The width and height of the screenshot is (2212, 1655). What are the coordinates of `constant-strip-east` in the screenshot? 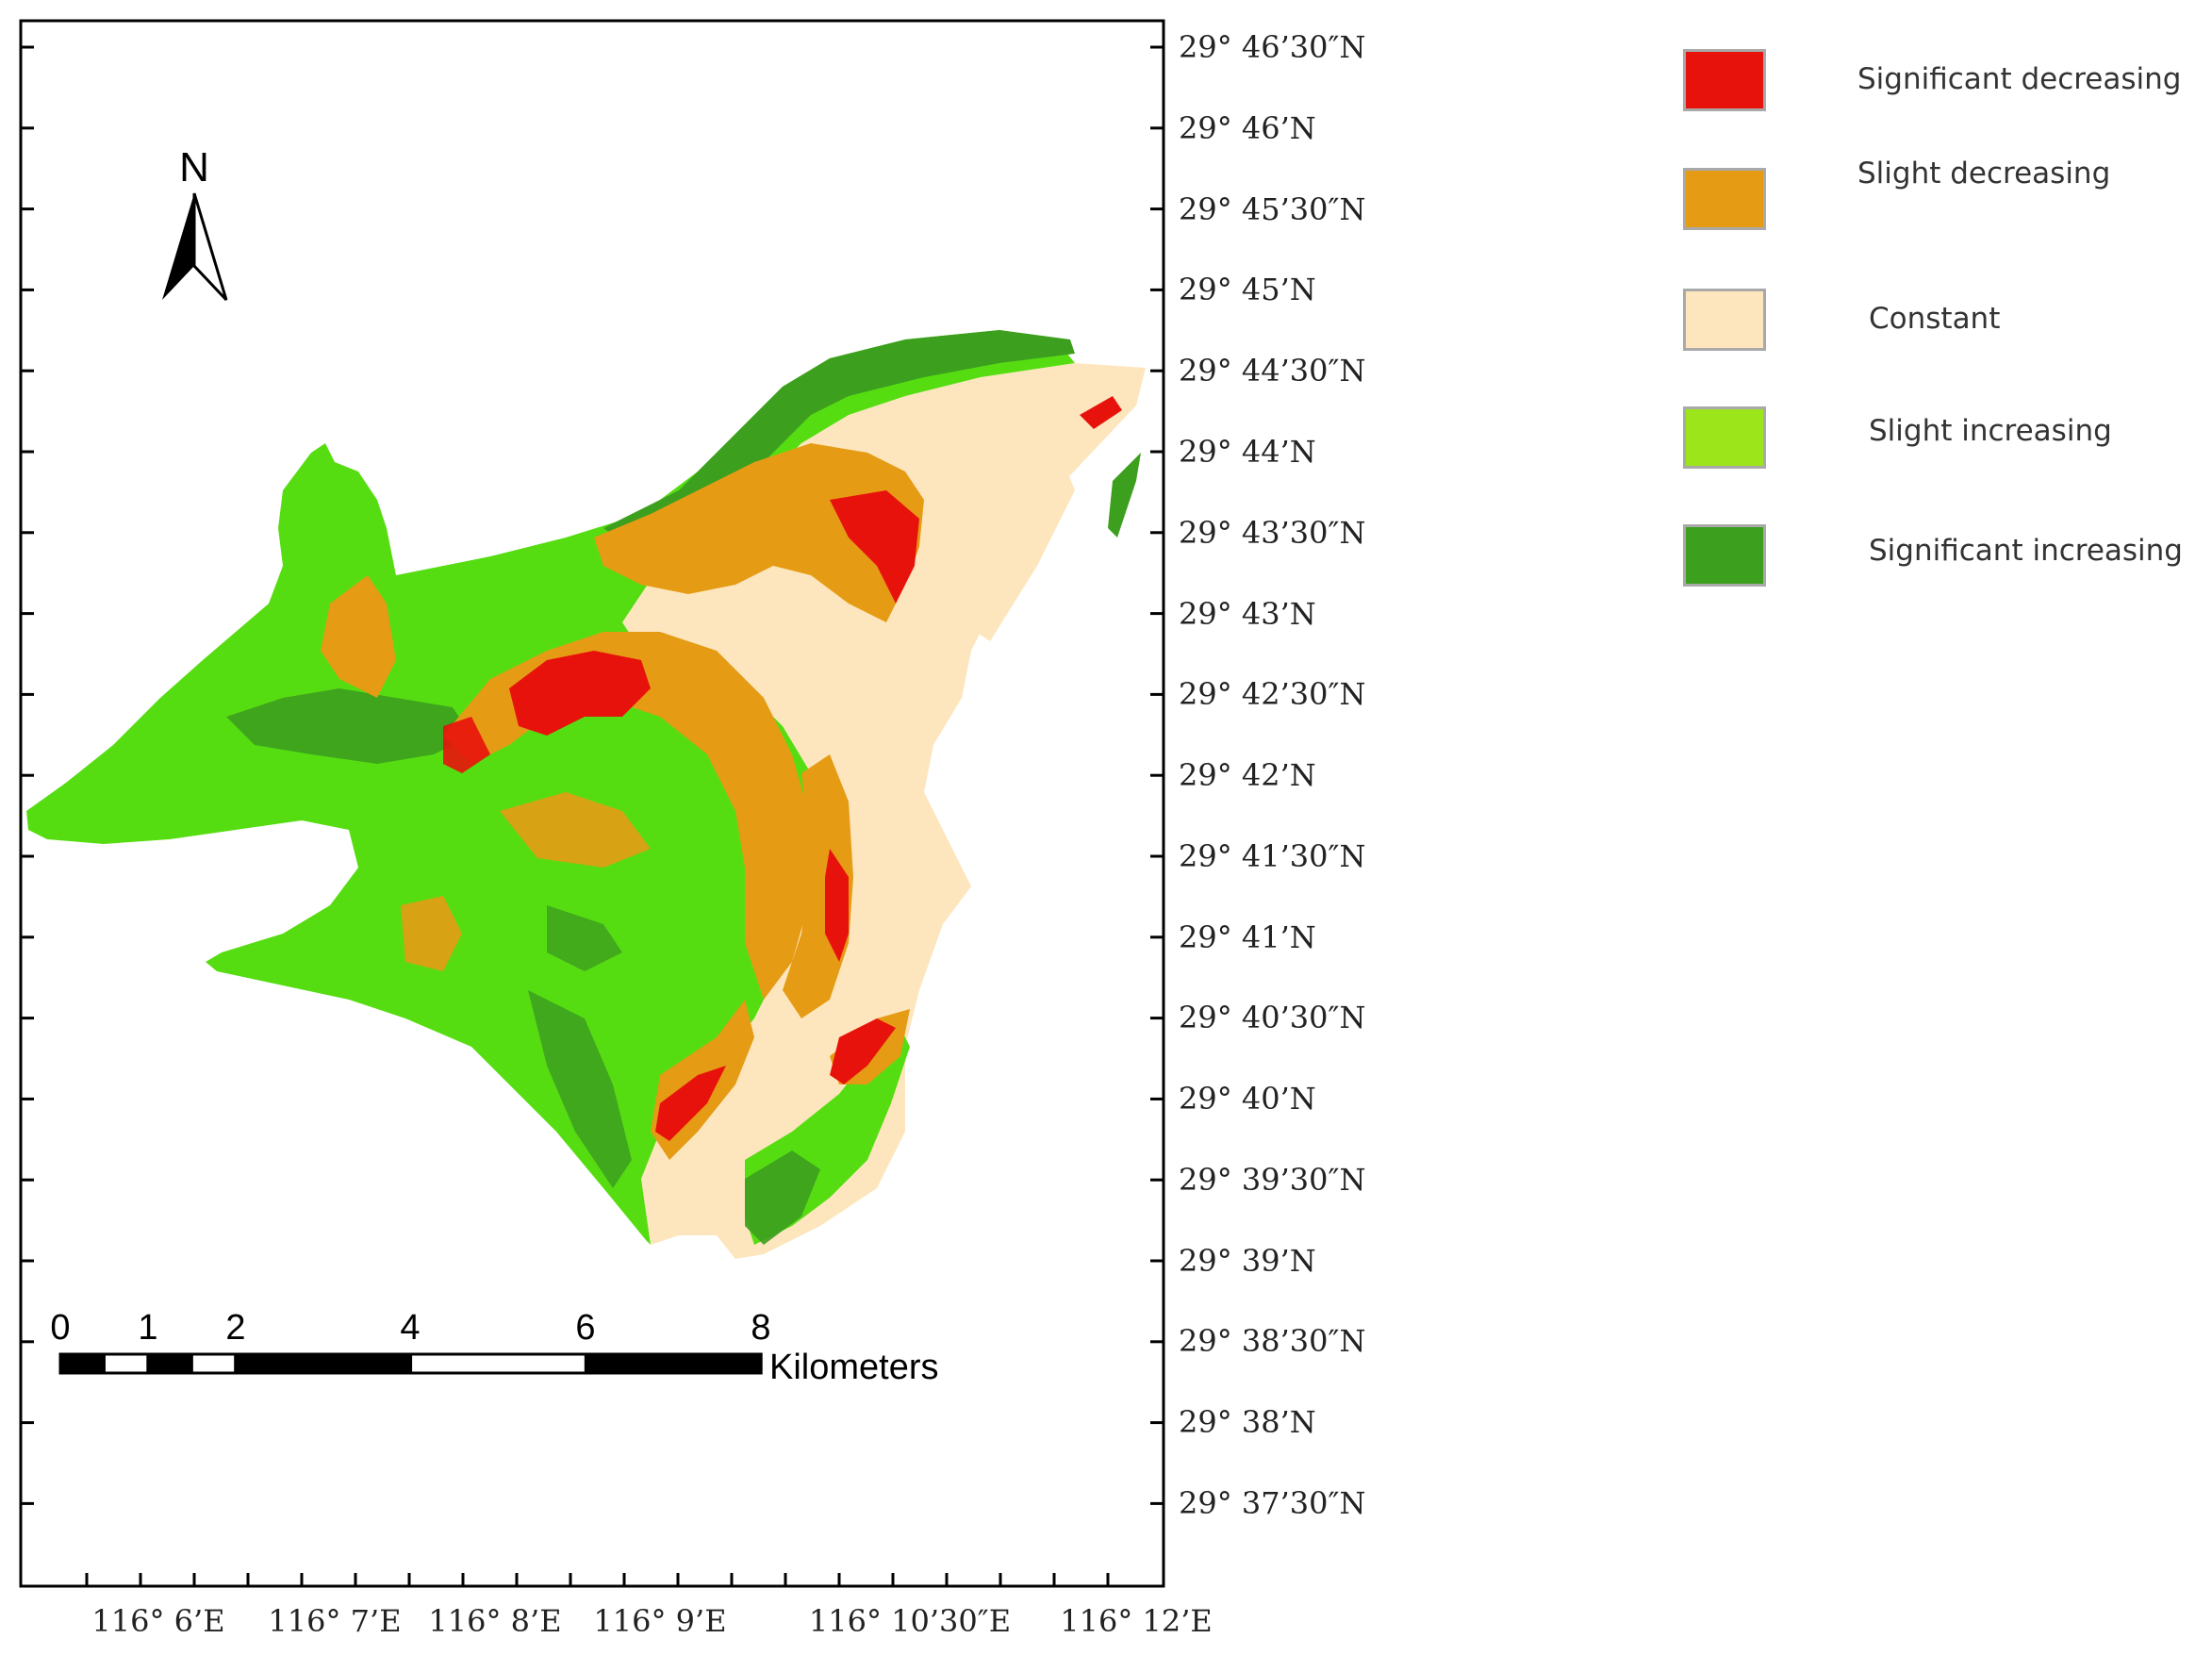 It's located at (1018, 542).